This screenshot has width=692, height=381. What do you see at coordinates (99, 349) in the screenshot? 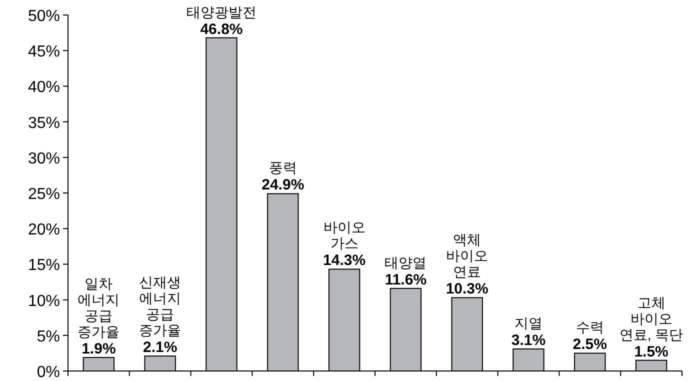
I see `data-label: 1.9%` at bounding box center [99, 349].